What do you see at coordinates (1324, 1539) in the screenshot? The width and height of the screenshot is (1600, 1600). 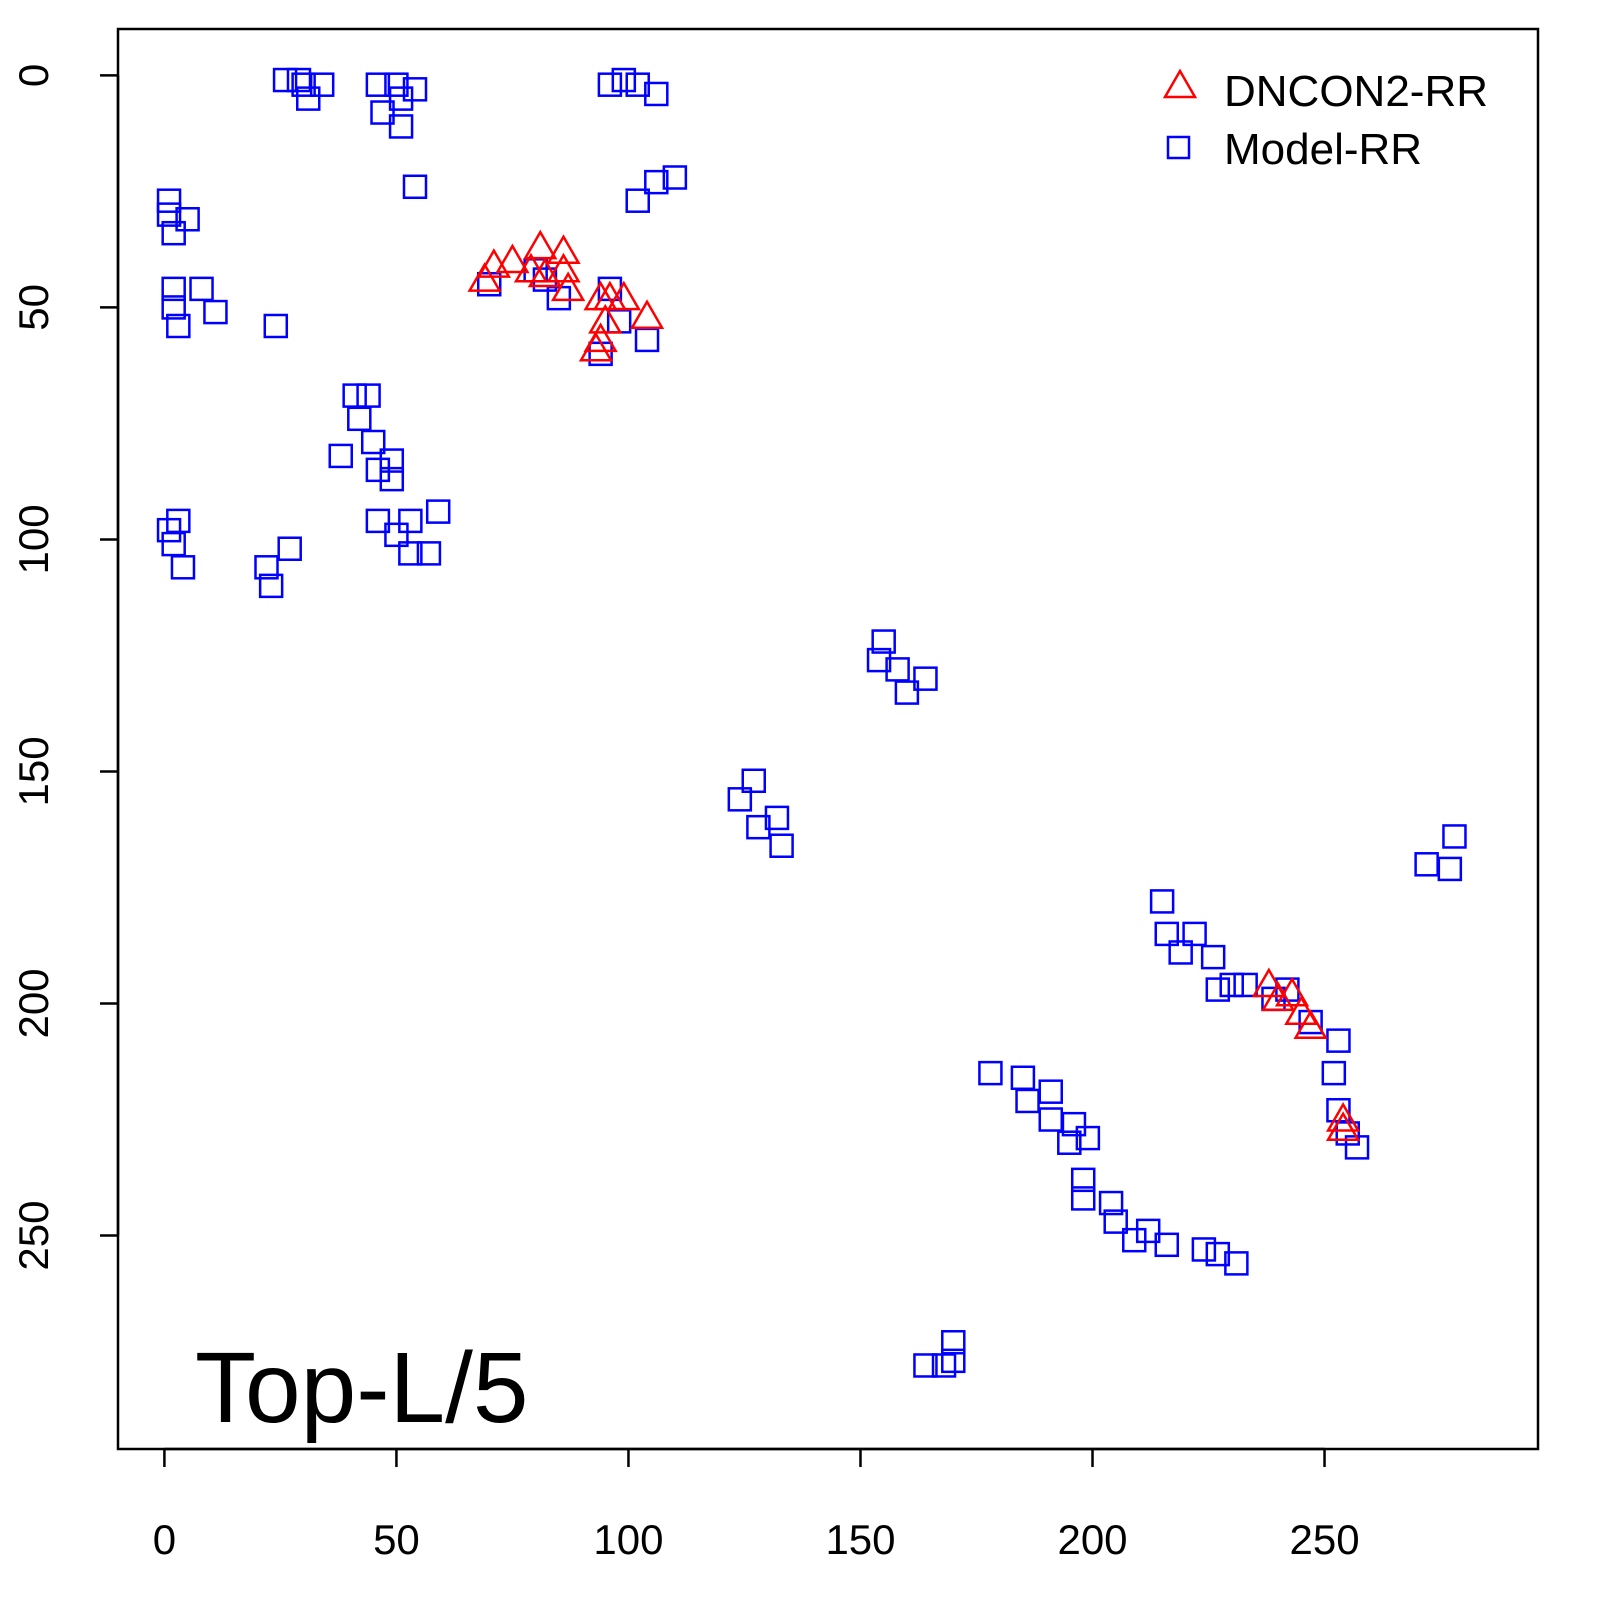 I see `x-tick-label: 250` at bounding box center [1324, 1539].